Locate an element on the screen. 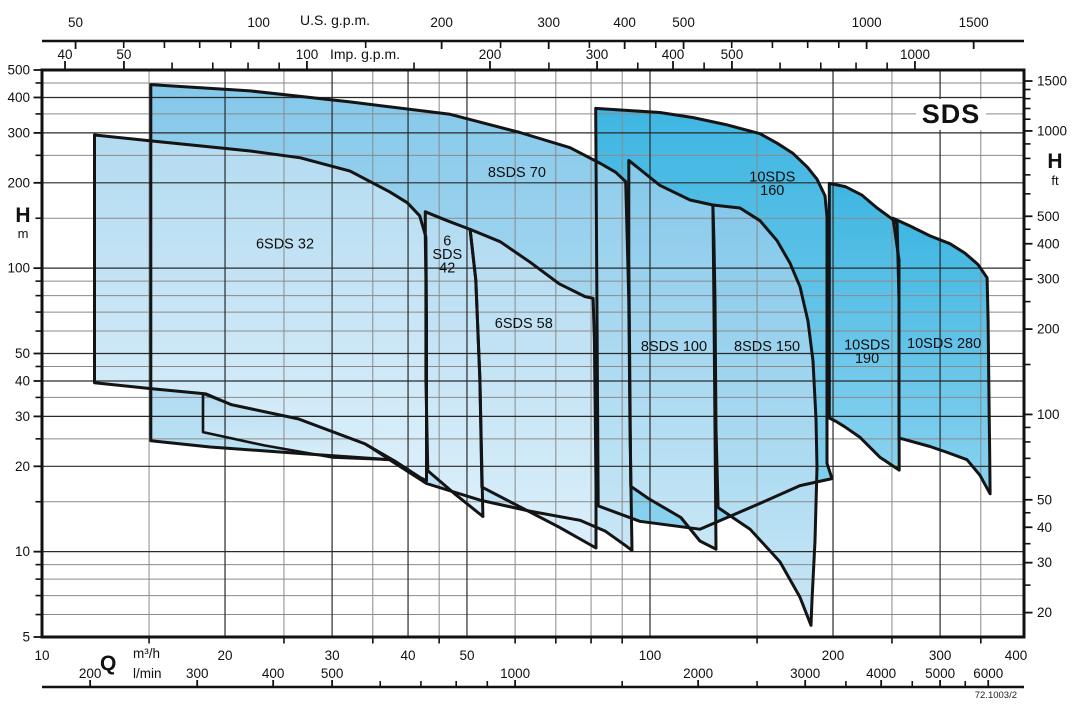 This screenshot has height=718, width=1077. head-axis-symbol-right: H is located at coordinates (1055, 161).